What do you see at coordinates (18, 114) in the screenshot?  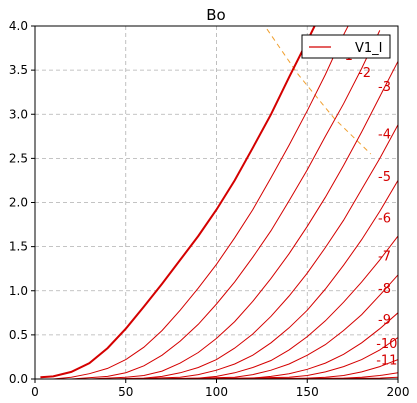 I see `y-tick-label: 3.0` at bounding box center [18, 114].